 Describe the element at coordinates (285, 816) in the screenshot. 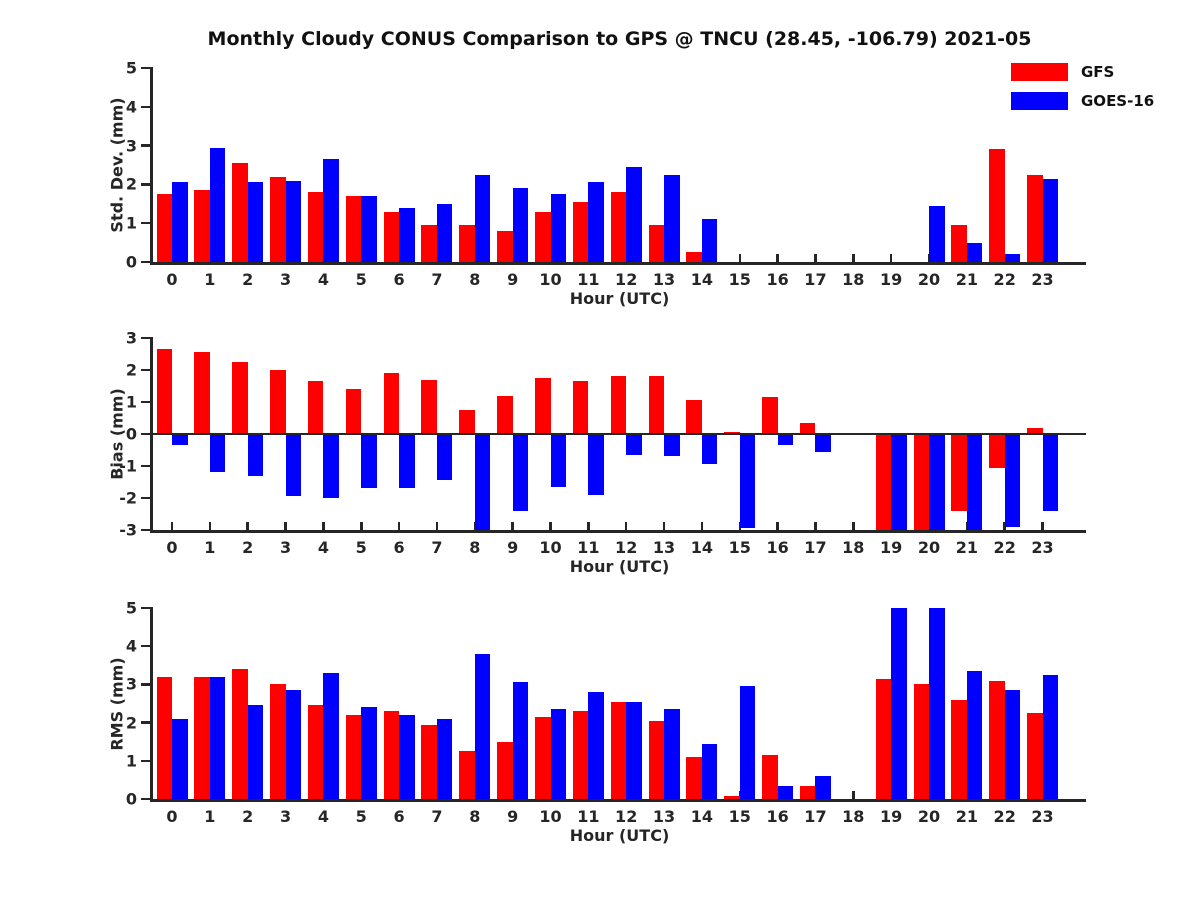

I see `rms-x-tick-label: 3` at that location.